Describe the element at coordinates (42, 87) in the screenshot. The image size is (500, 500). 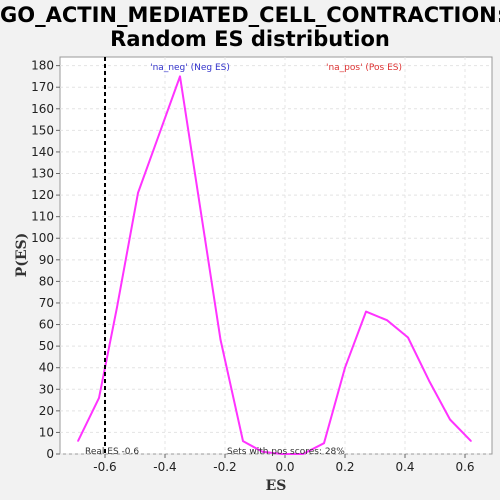
I see `y-tick-label: 170` at that location.